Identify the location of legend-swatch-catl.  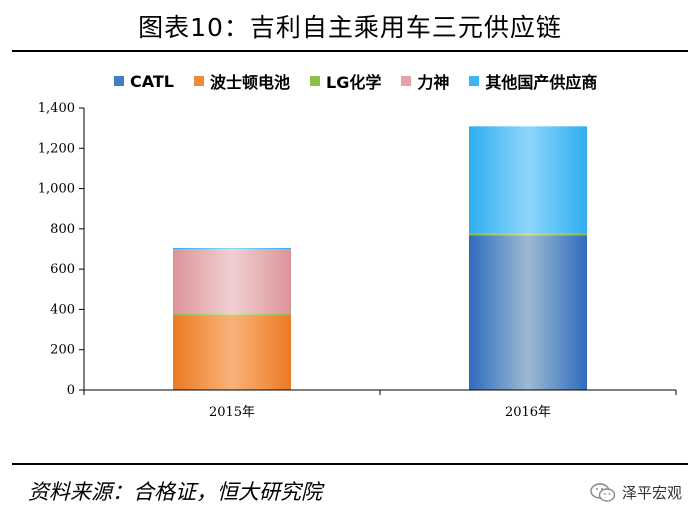
(119, 81).